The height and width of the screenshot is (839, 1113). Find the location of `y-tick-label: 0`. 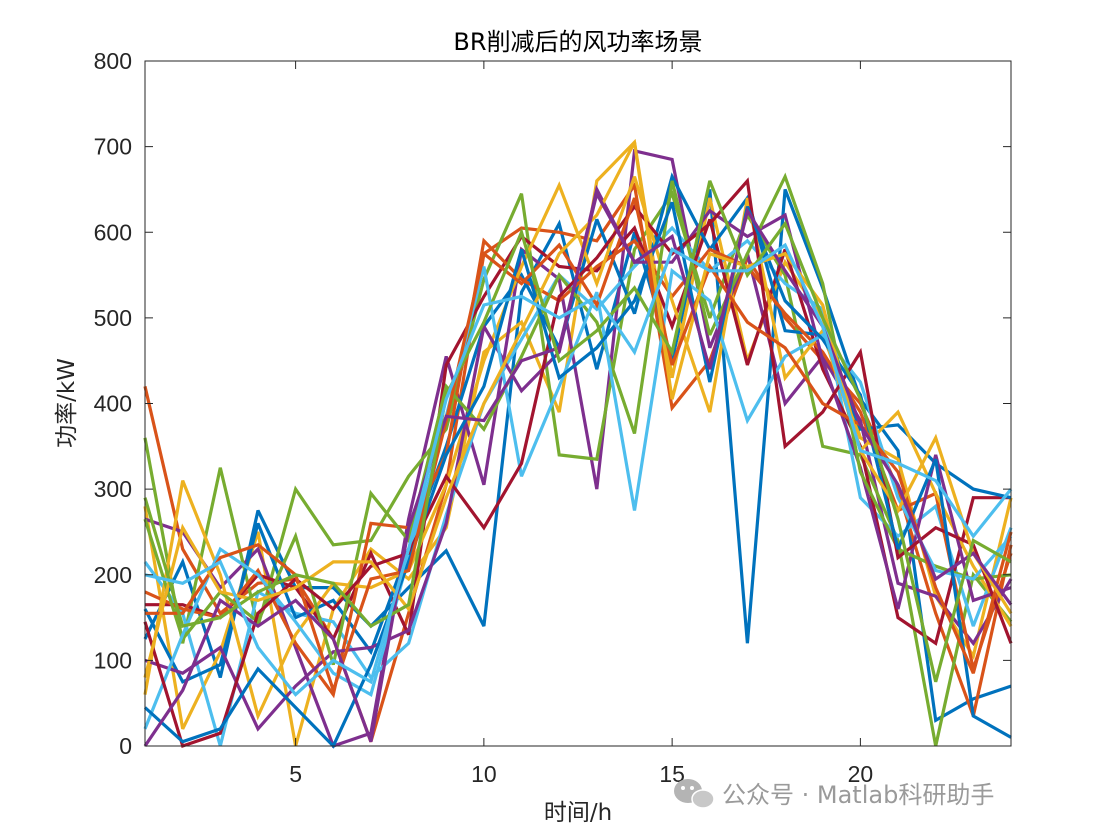

y-tick-label: 0 is located at coordinates (125, 746).